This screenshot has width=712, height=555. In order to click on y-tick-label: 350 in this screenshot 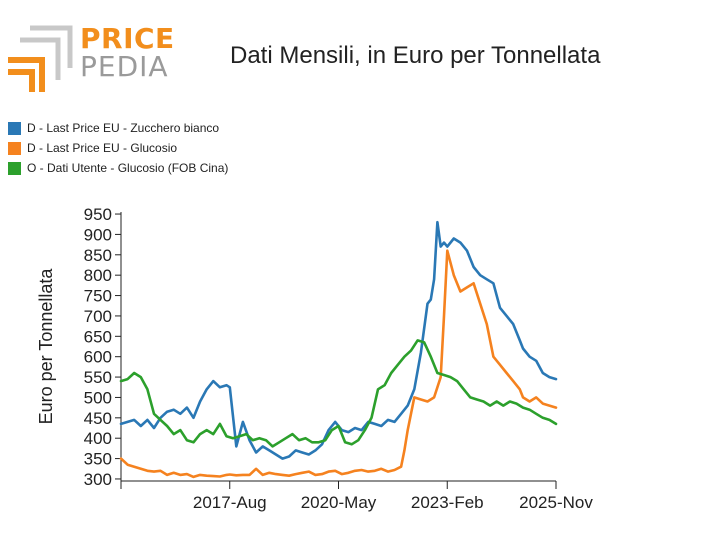, I will do `click(98, 459)`.